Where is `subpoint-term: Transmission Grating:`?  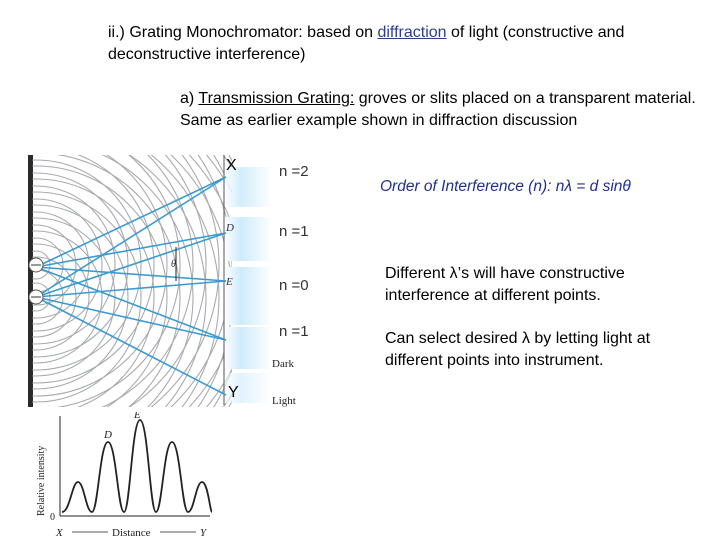 subpoint-term: Transmission Grating: is located at coordinates (276, 98).